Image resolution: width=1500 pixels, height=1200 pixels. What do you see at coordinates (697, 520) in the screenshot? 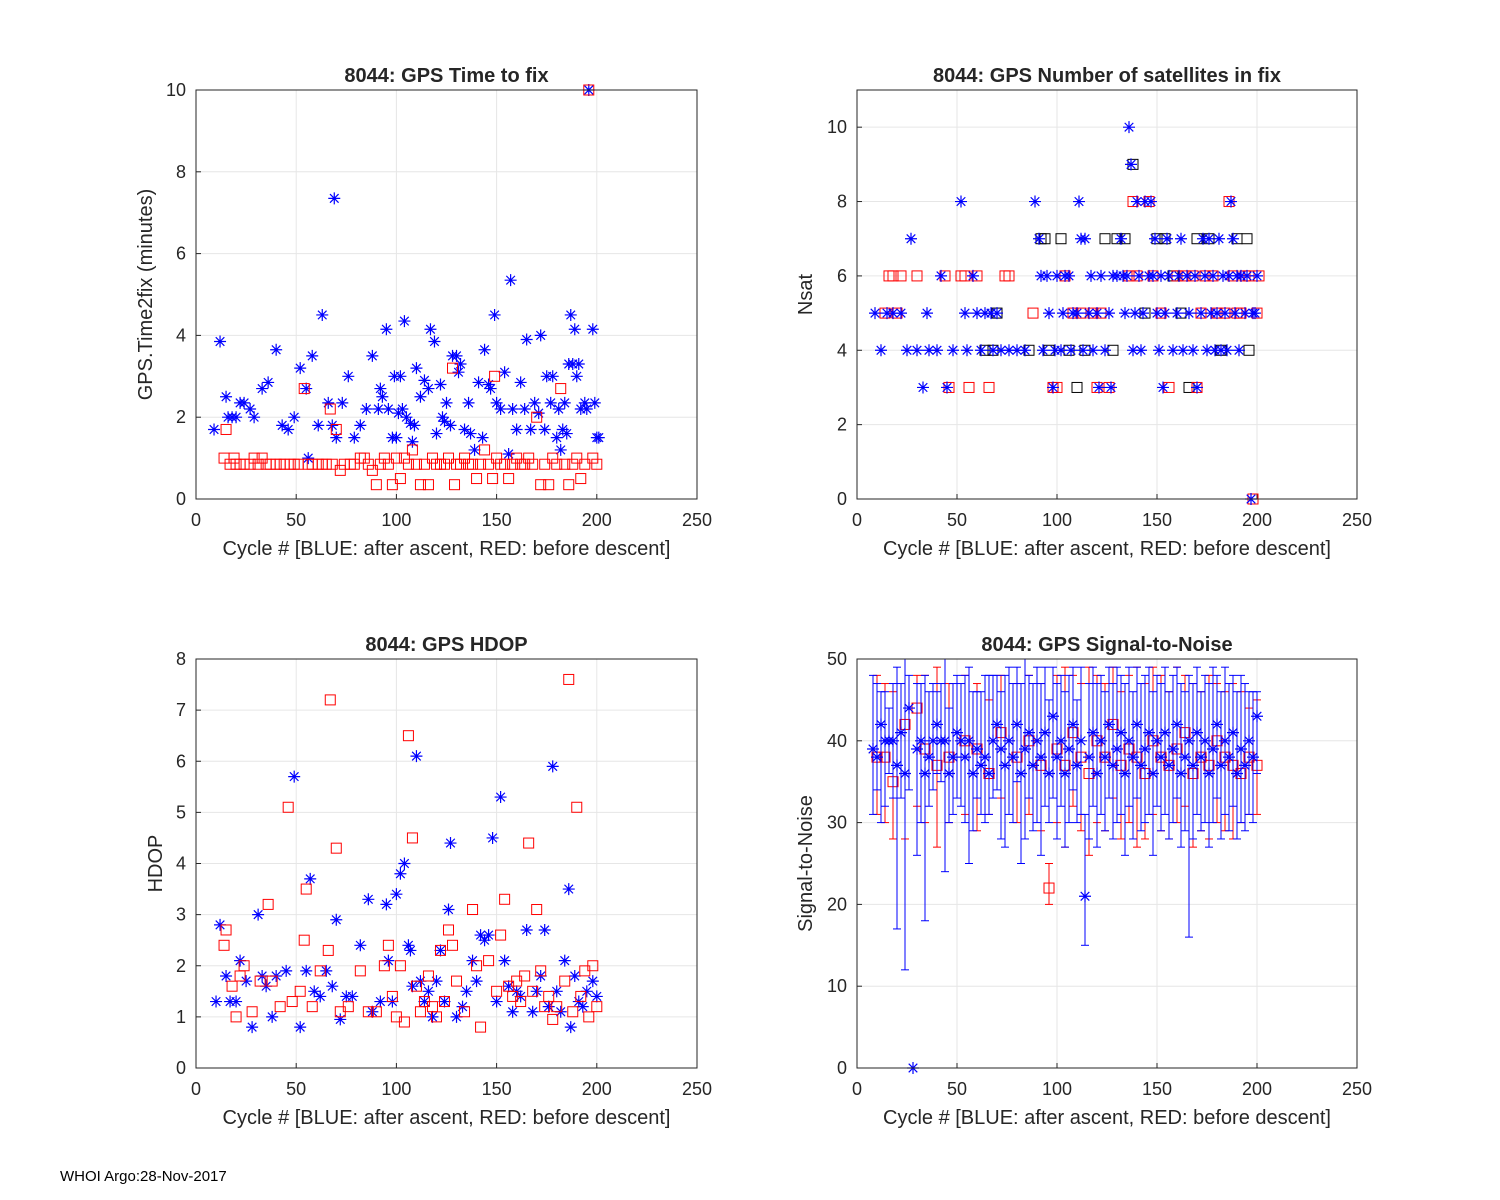
I see `x-tick-label: 250` at bounding box center [697, 520].